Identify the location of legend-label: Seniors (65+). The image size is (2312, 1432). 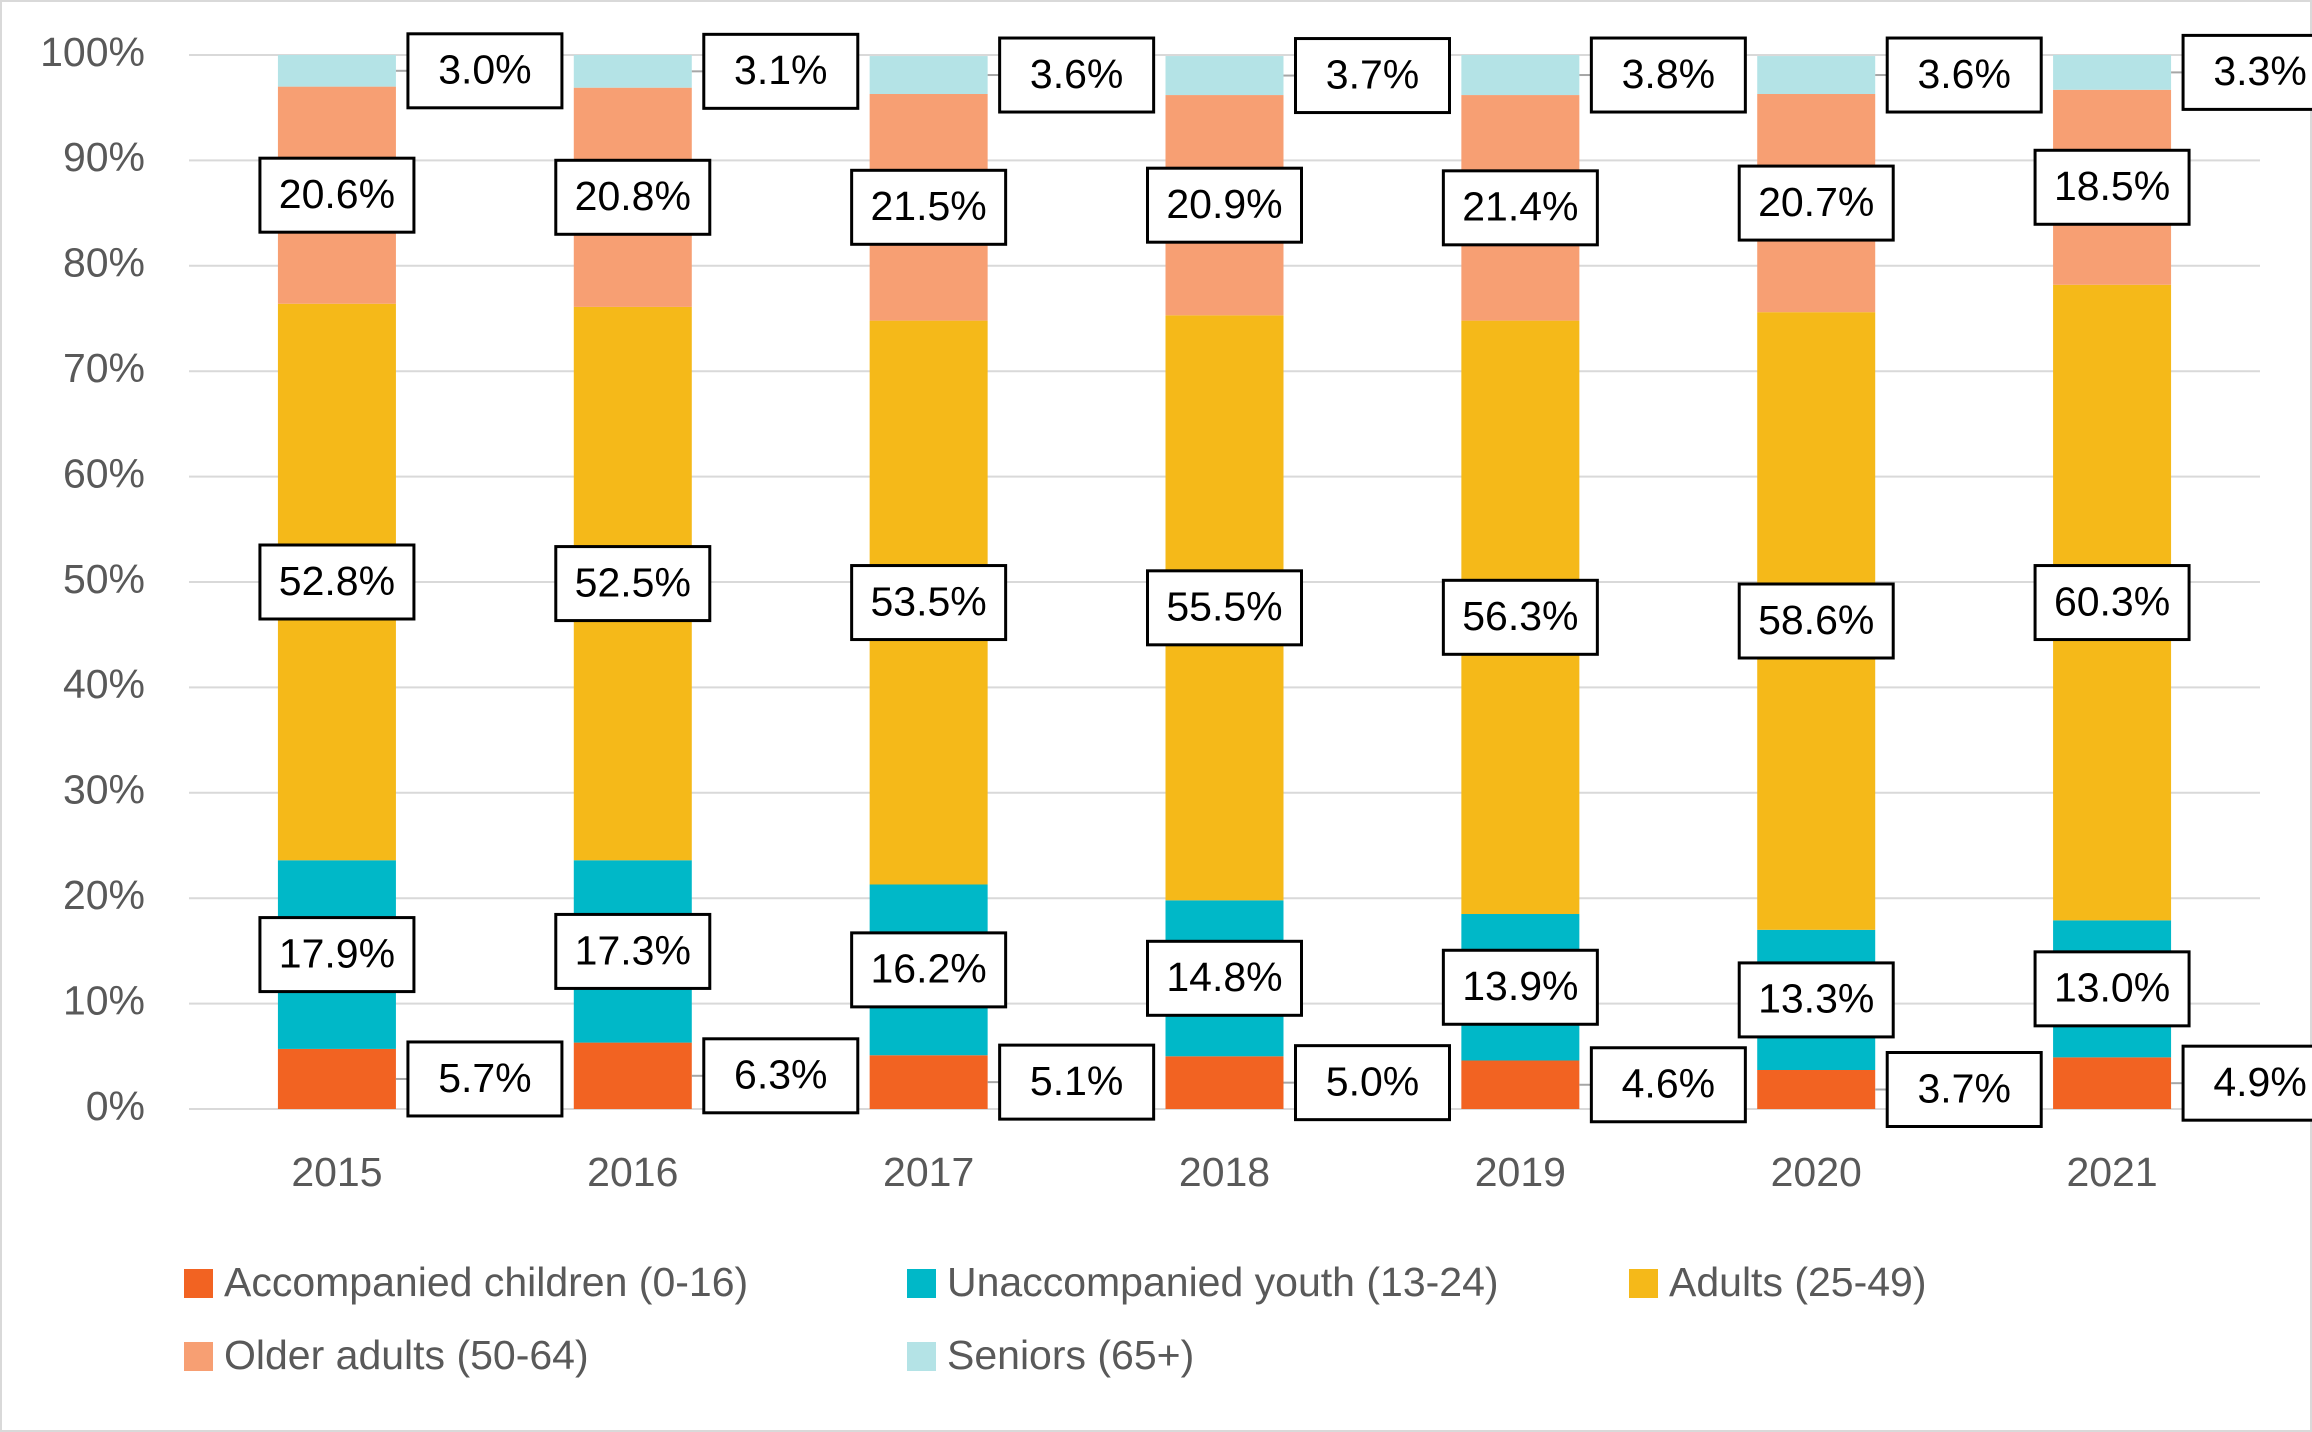
(1070, 1355).